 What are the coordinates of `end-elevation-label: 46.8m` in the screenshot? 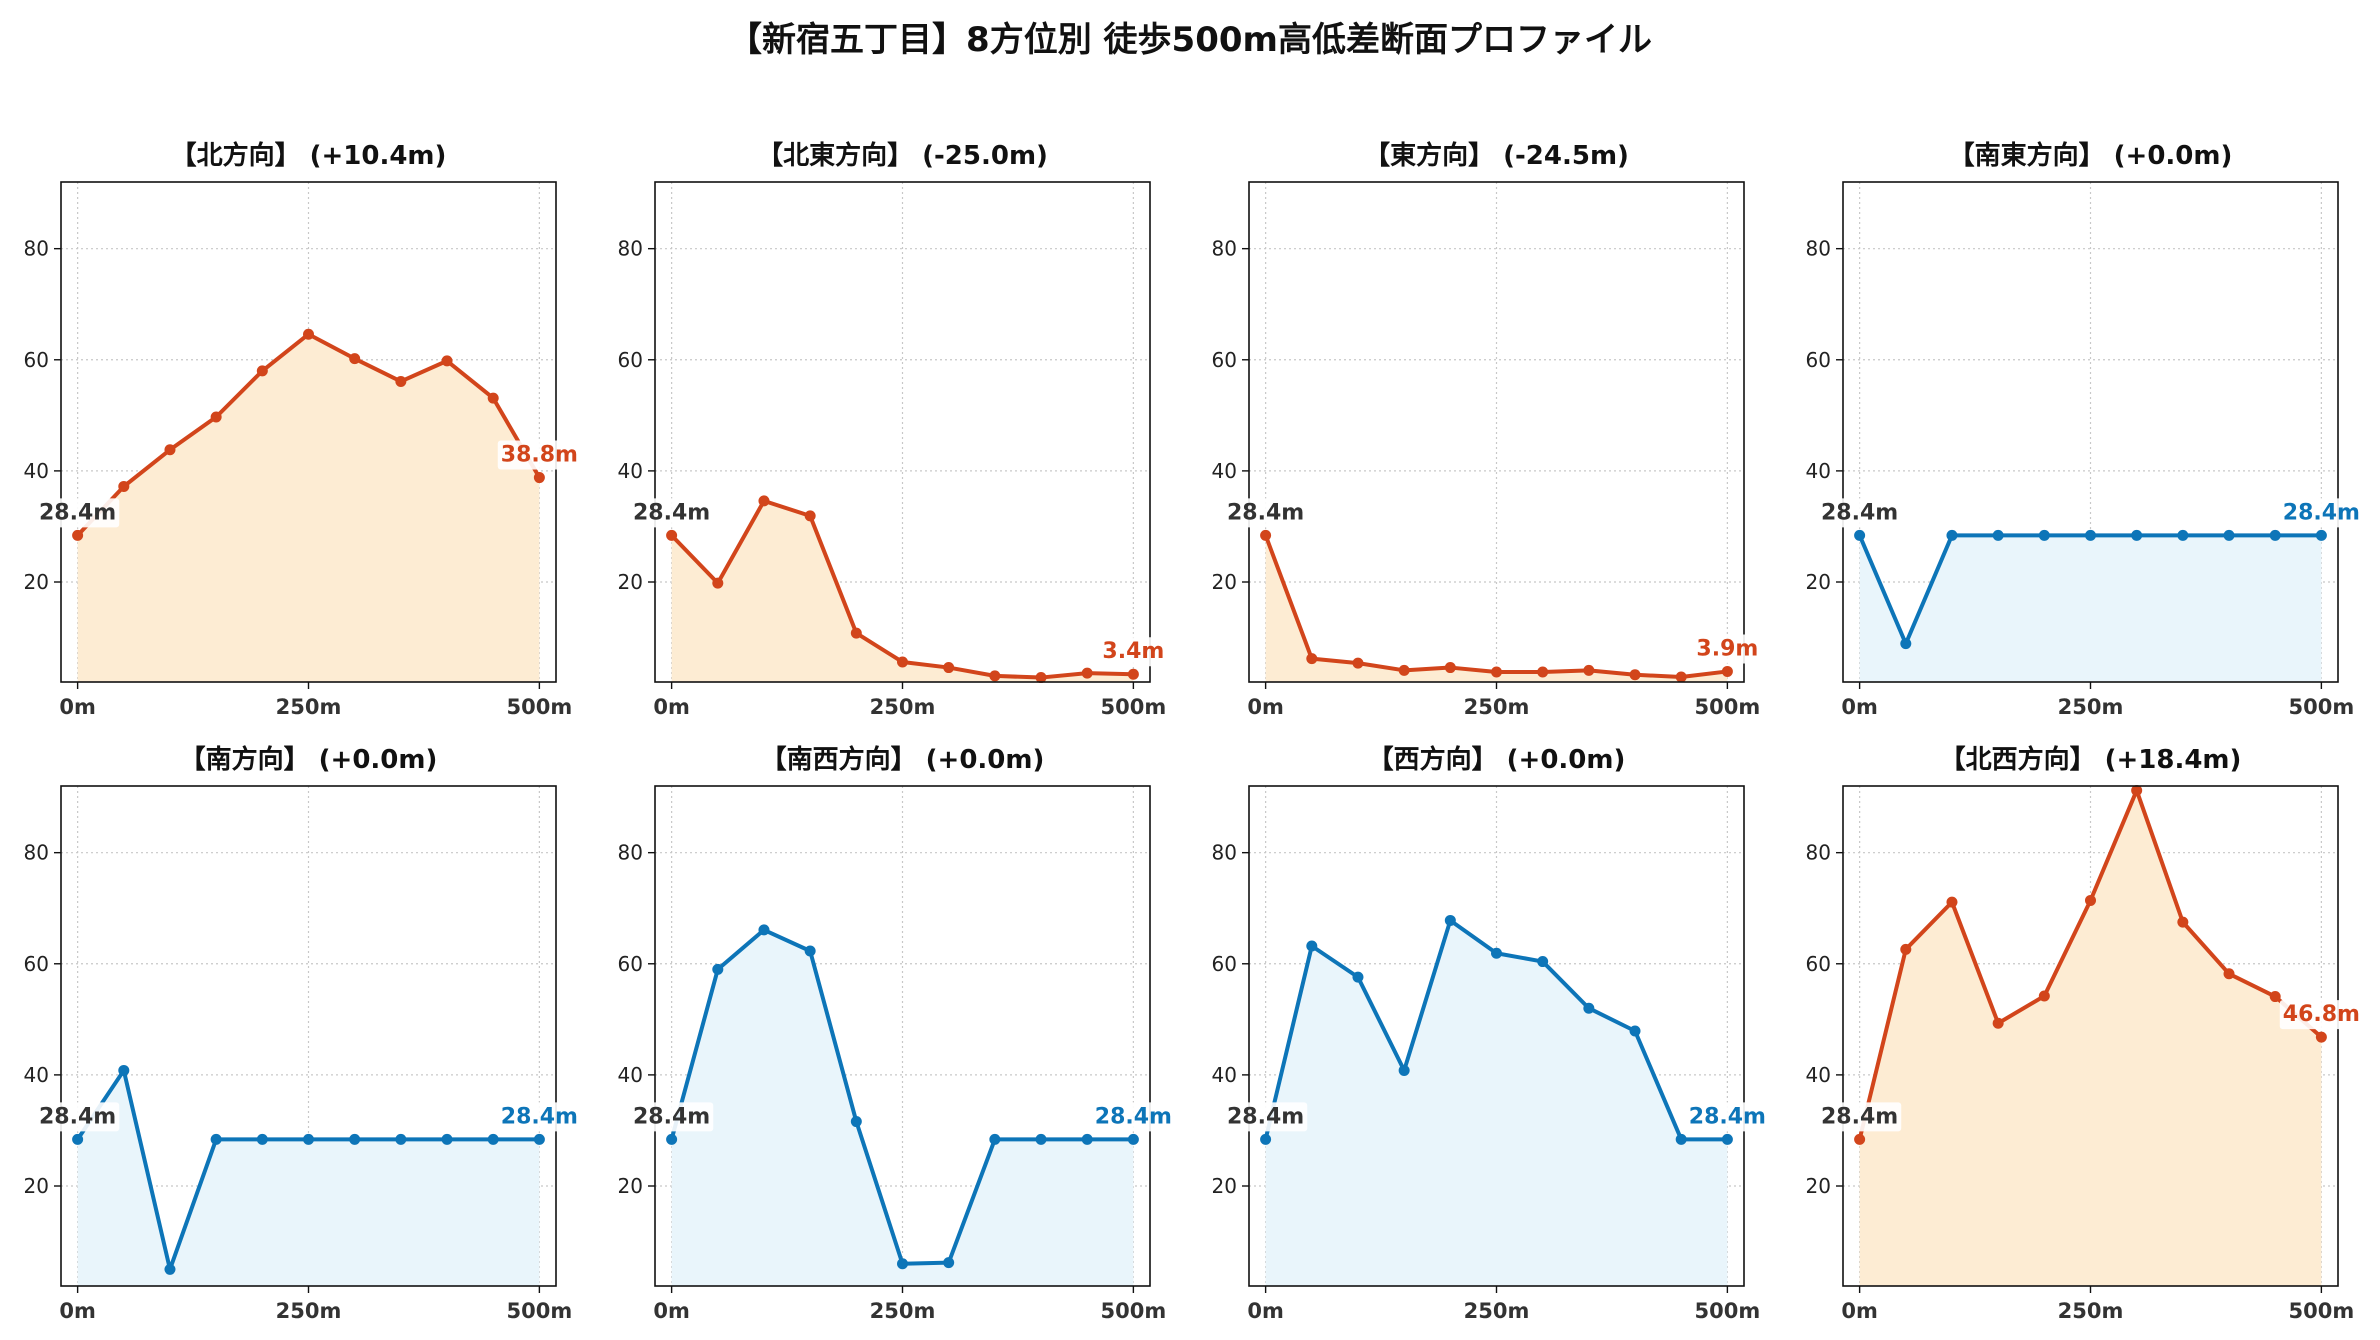 It's located at (2321, 1014).